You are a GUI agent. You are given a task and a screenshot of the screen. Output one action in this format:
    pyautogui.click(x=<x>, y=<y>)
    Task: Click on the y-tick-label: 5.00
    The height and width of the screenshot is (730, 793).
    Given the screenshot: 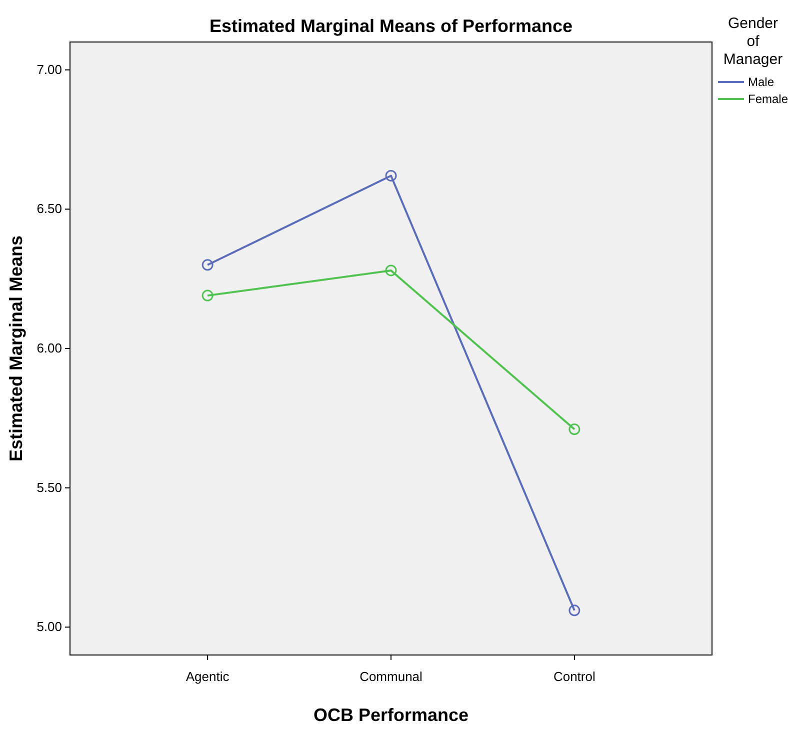 What is the action you would take?
    pyautogui.click(x=49, y=626)
    